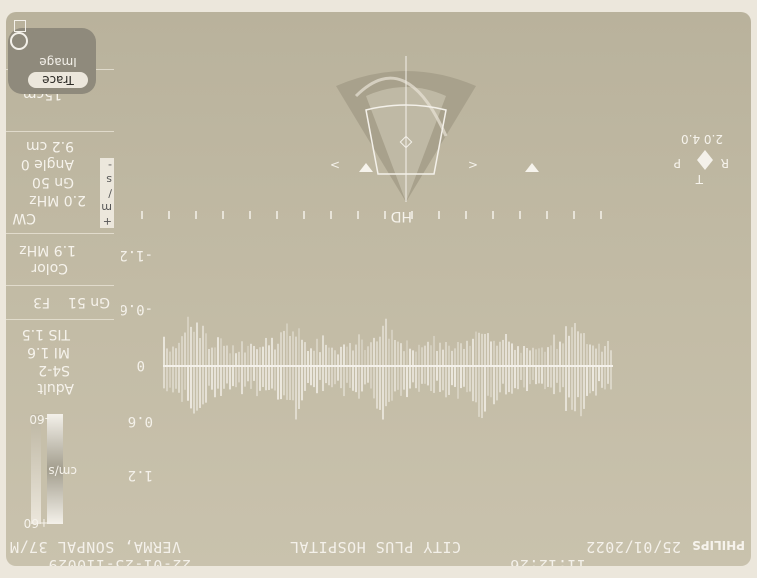 This screenshot has height=578, width=757. Describe the element at coordinates (702, 139) in the screenshot. I see `orientation-value: 2.0 4.0` at that location.